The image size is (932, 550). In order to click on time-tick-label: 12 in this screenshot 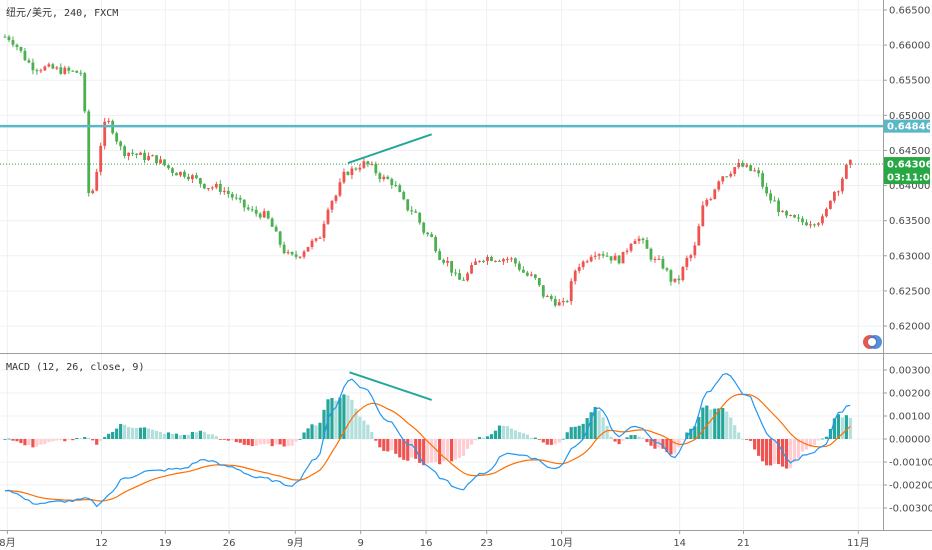, I will do `click(101, 543)`.